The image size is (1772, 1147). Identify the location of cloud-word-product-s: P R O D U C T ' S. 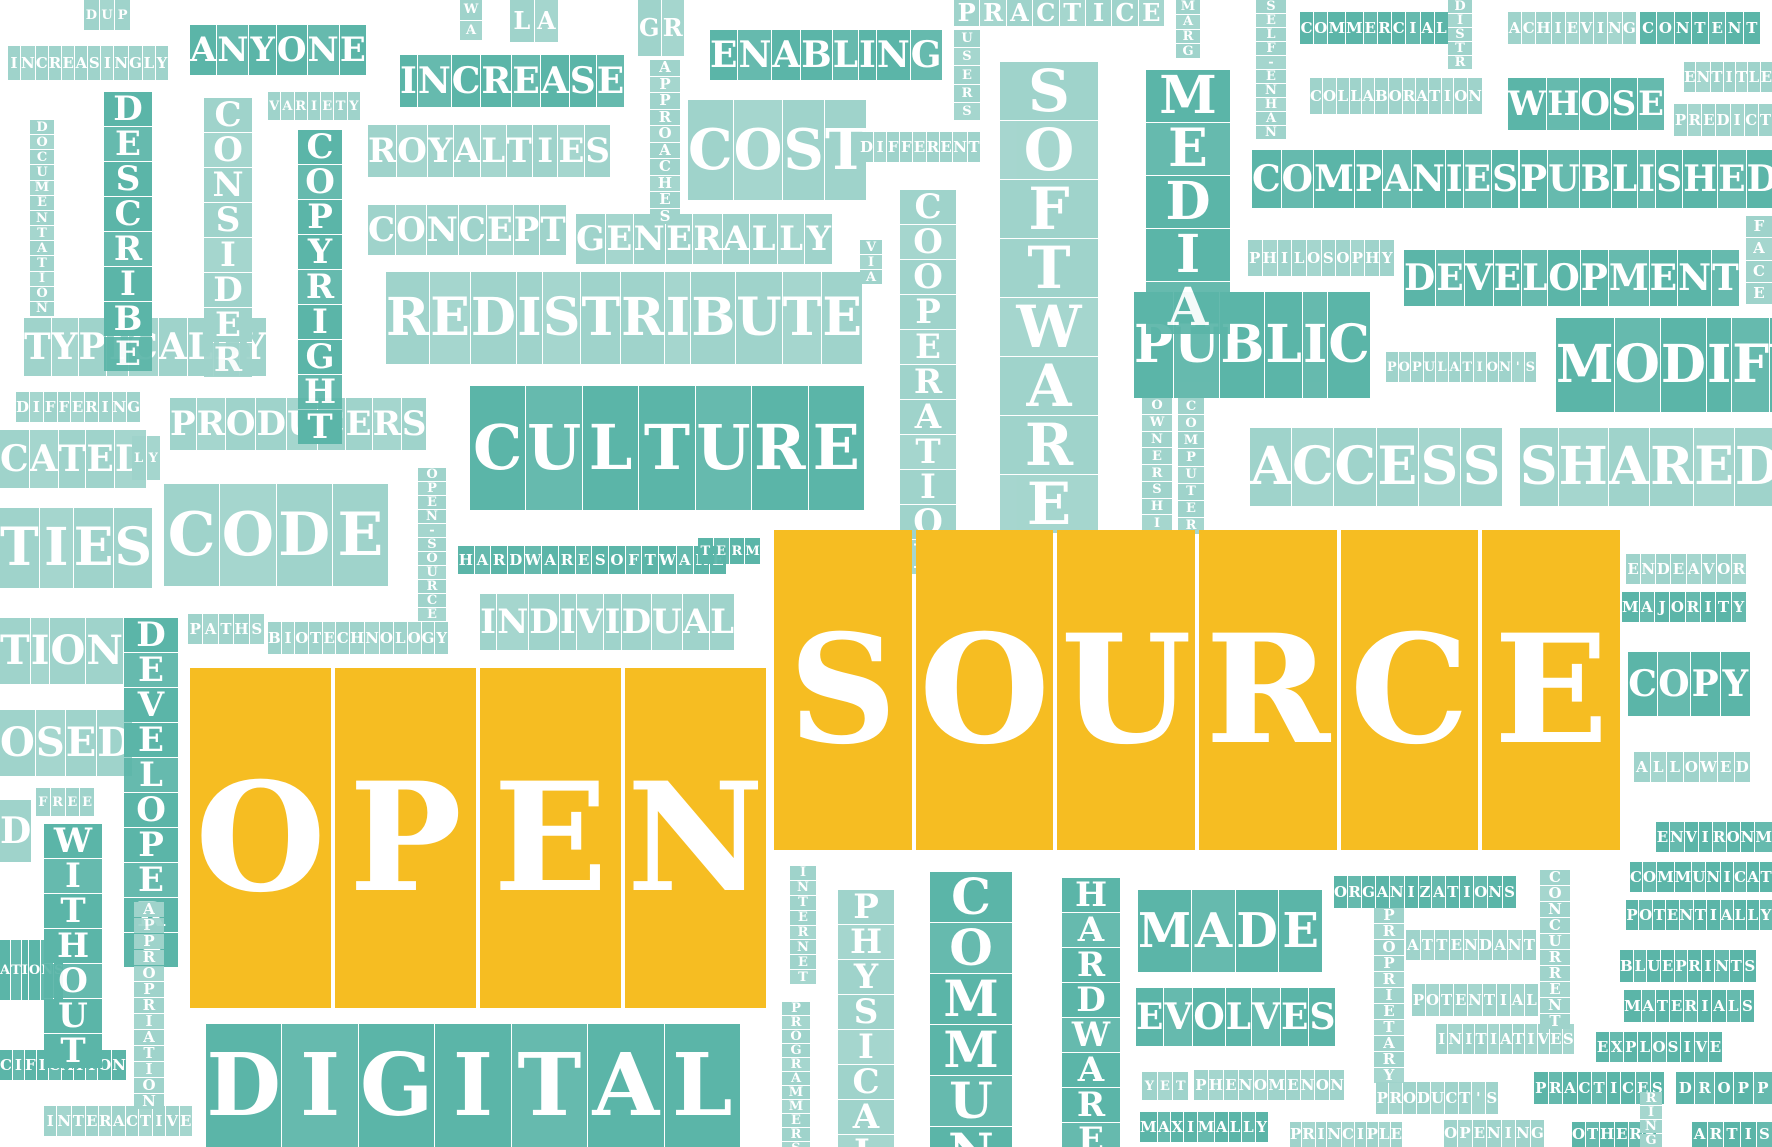
(1437, 1098).